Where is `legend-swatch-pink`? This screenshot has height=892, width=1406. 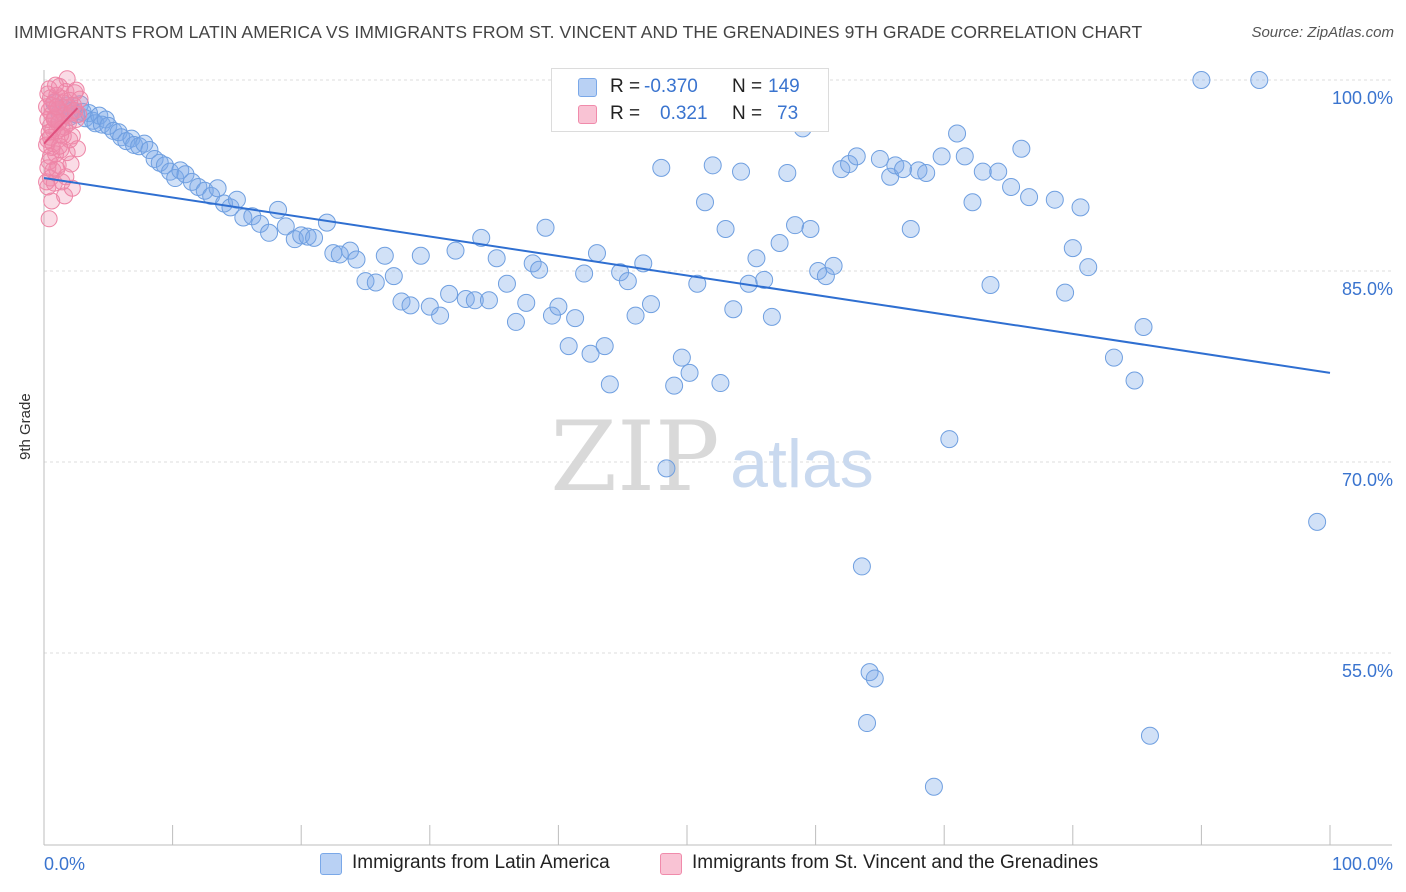 legend-swatch-pink is located at coordinates (587, 114).